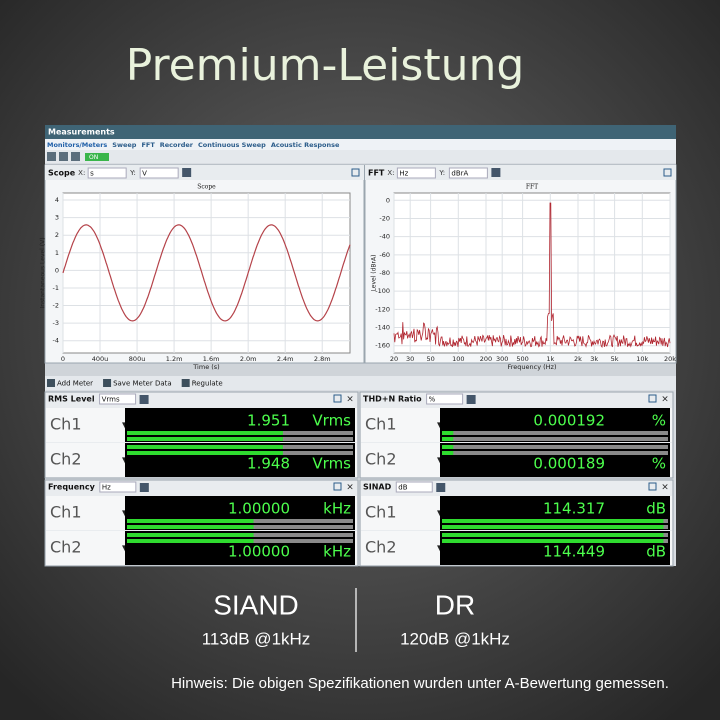  What do you see at coordinates (531, 367) in the screenshot?
I see `x-axis-label: Frequency (Hz)` at bounding box center [531, 367].